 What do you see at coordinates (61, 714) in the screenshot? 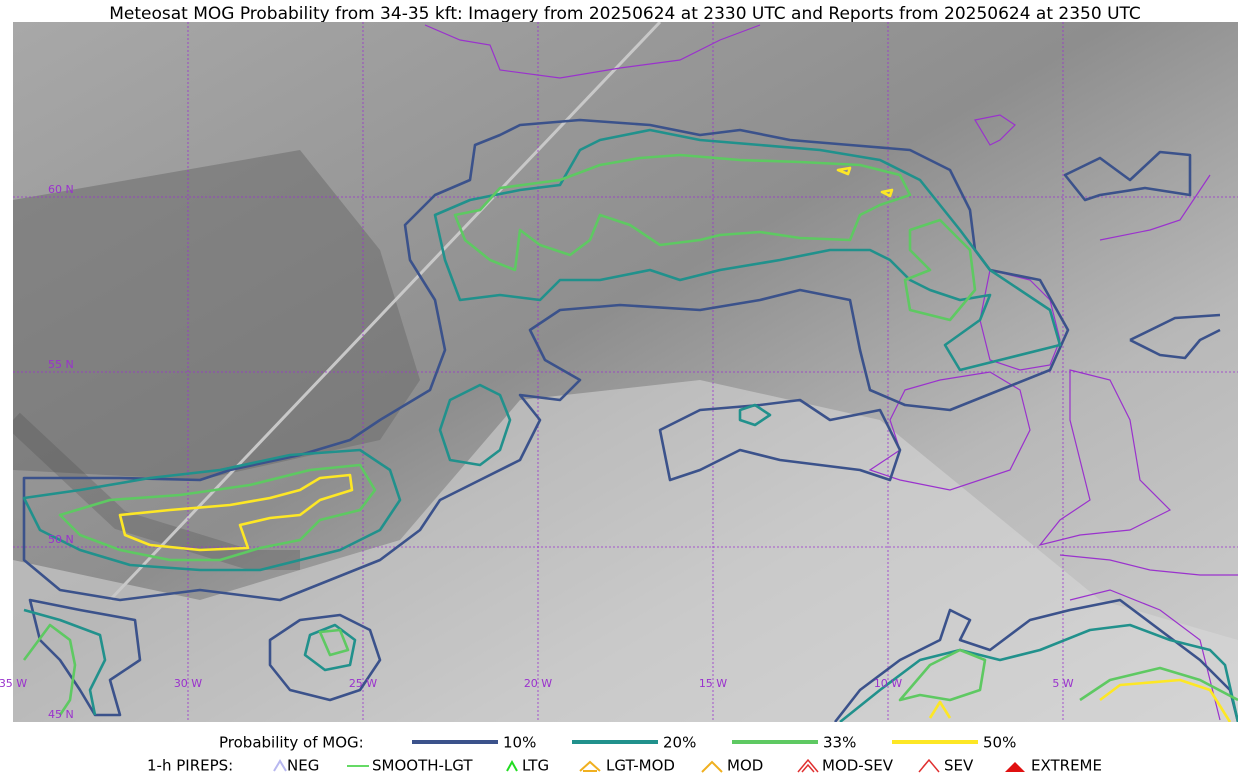
I see `latitude-label: 45 N` at bounding box center [61, 714].